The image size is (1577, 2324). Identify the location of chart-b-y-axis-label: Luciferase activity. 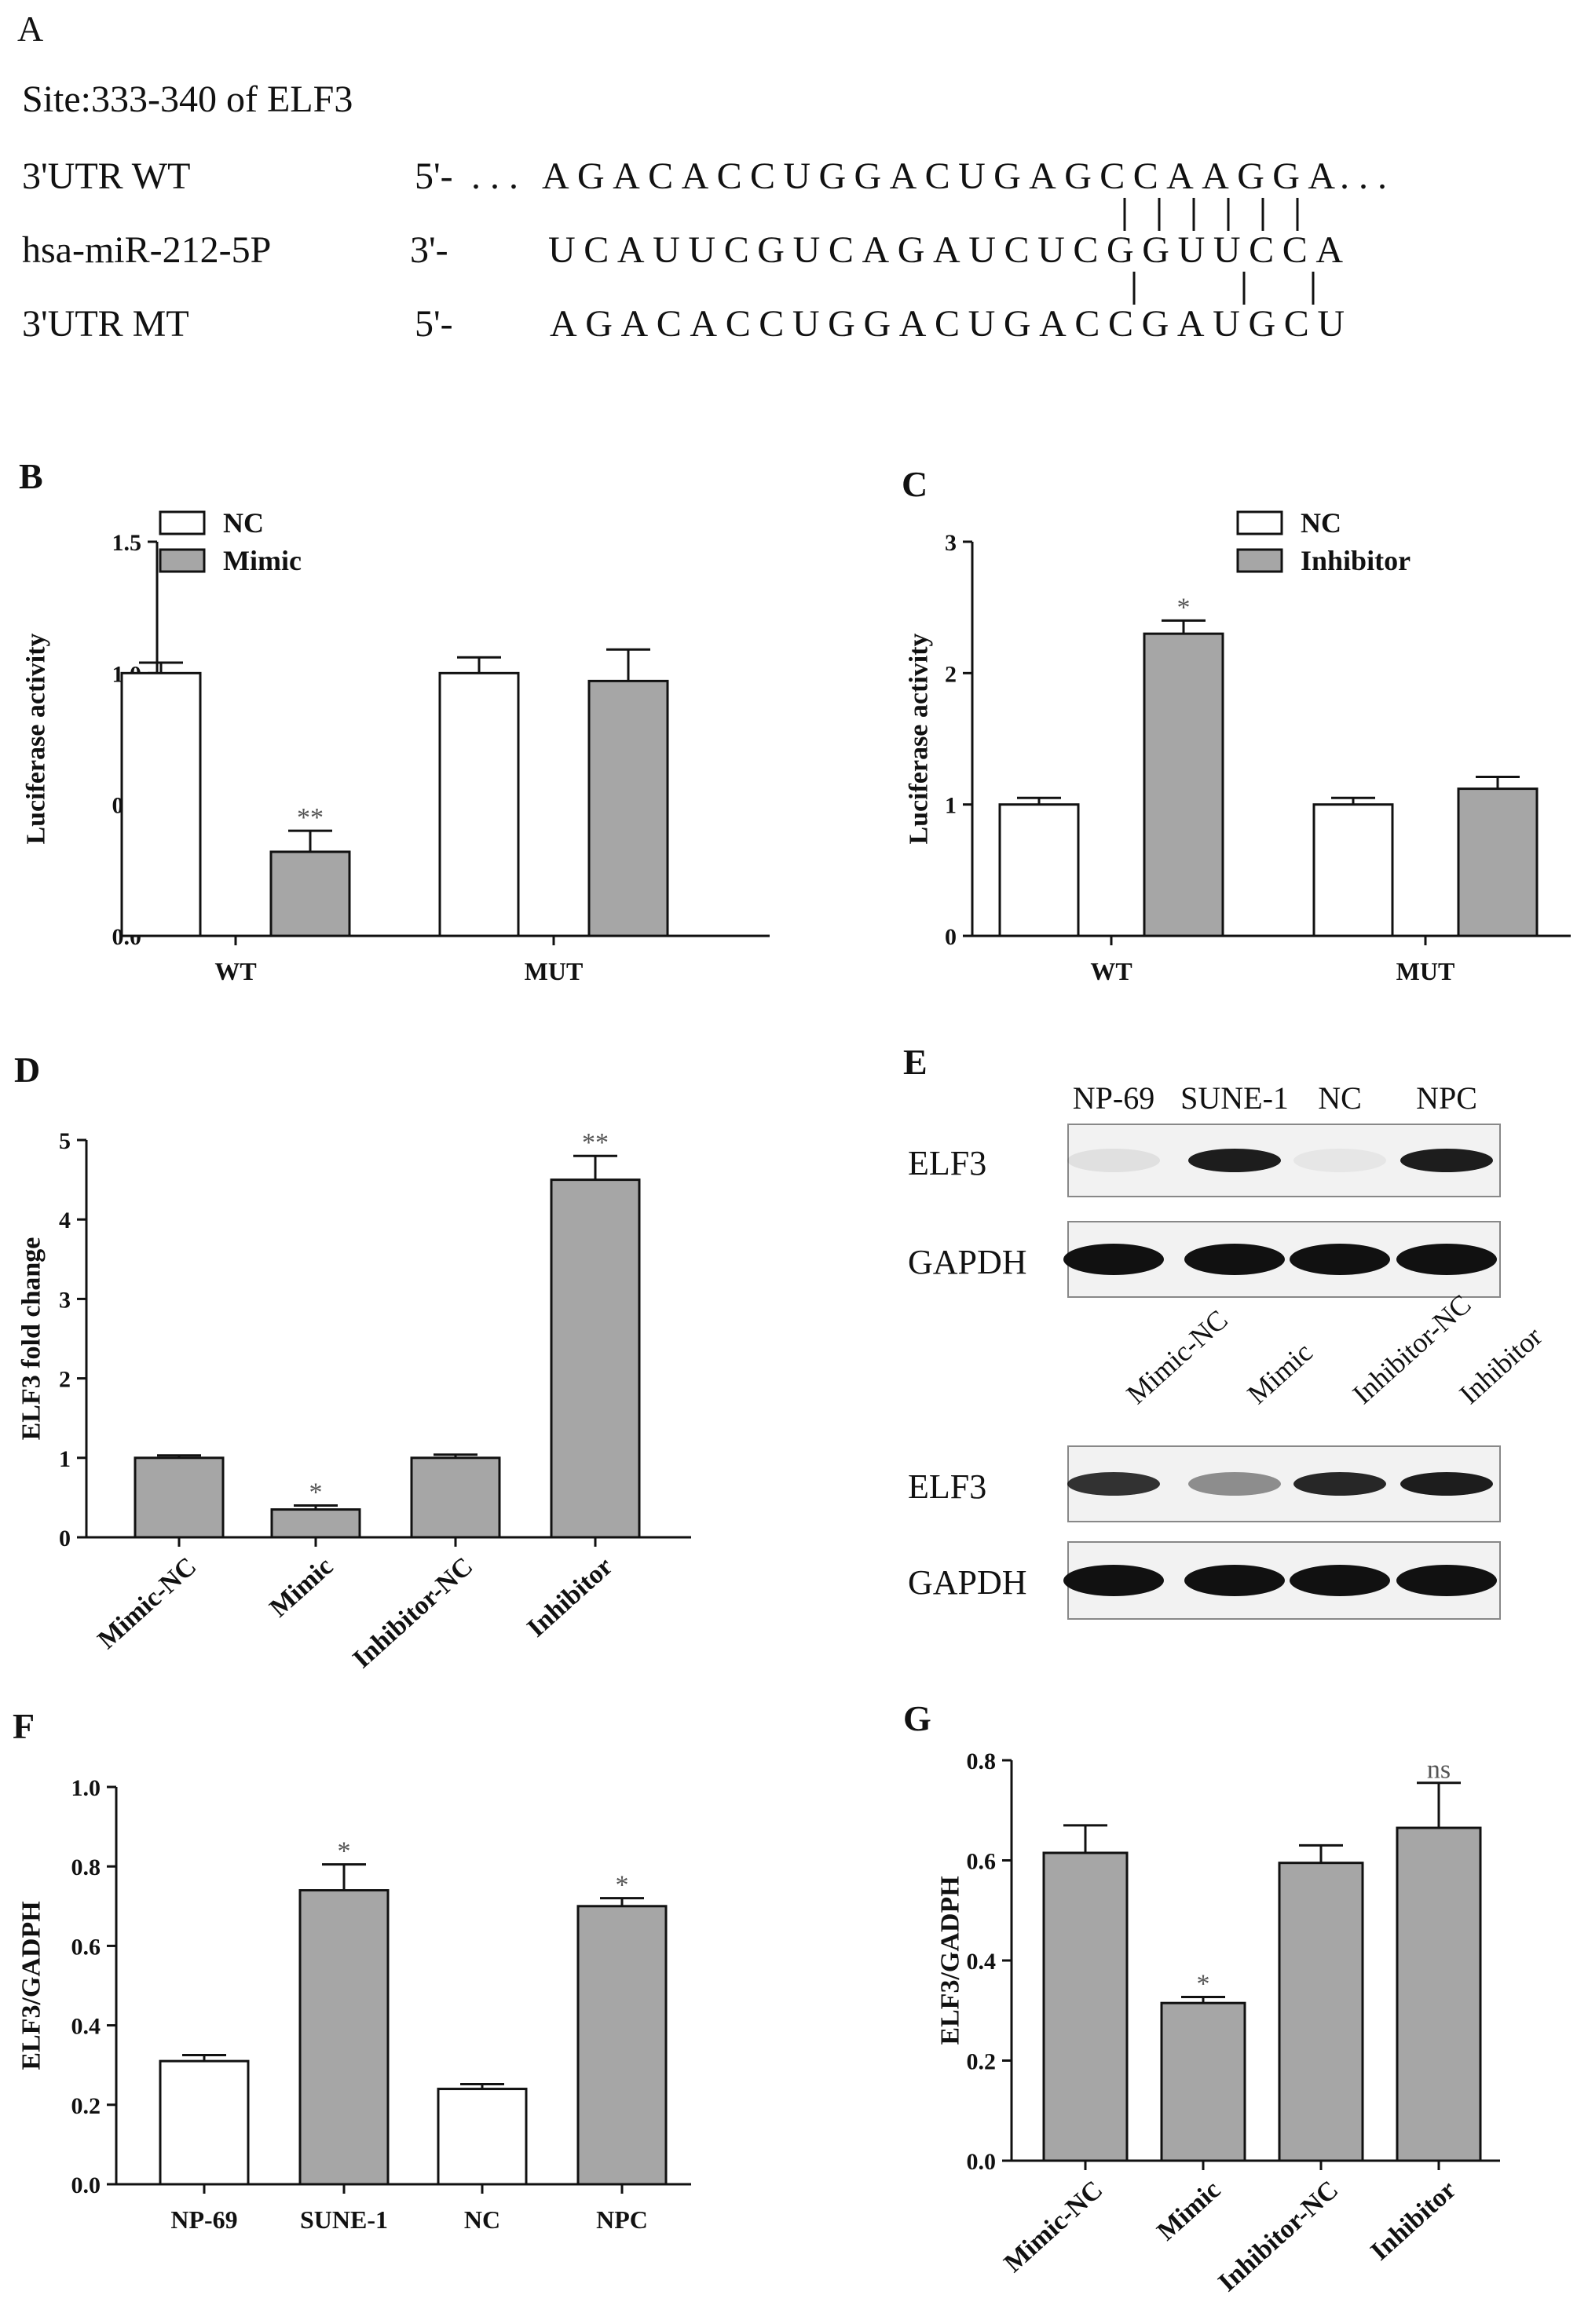
(36, 738).